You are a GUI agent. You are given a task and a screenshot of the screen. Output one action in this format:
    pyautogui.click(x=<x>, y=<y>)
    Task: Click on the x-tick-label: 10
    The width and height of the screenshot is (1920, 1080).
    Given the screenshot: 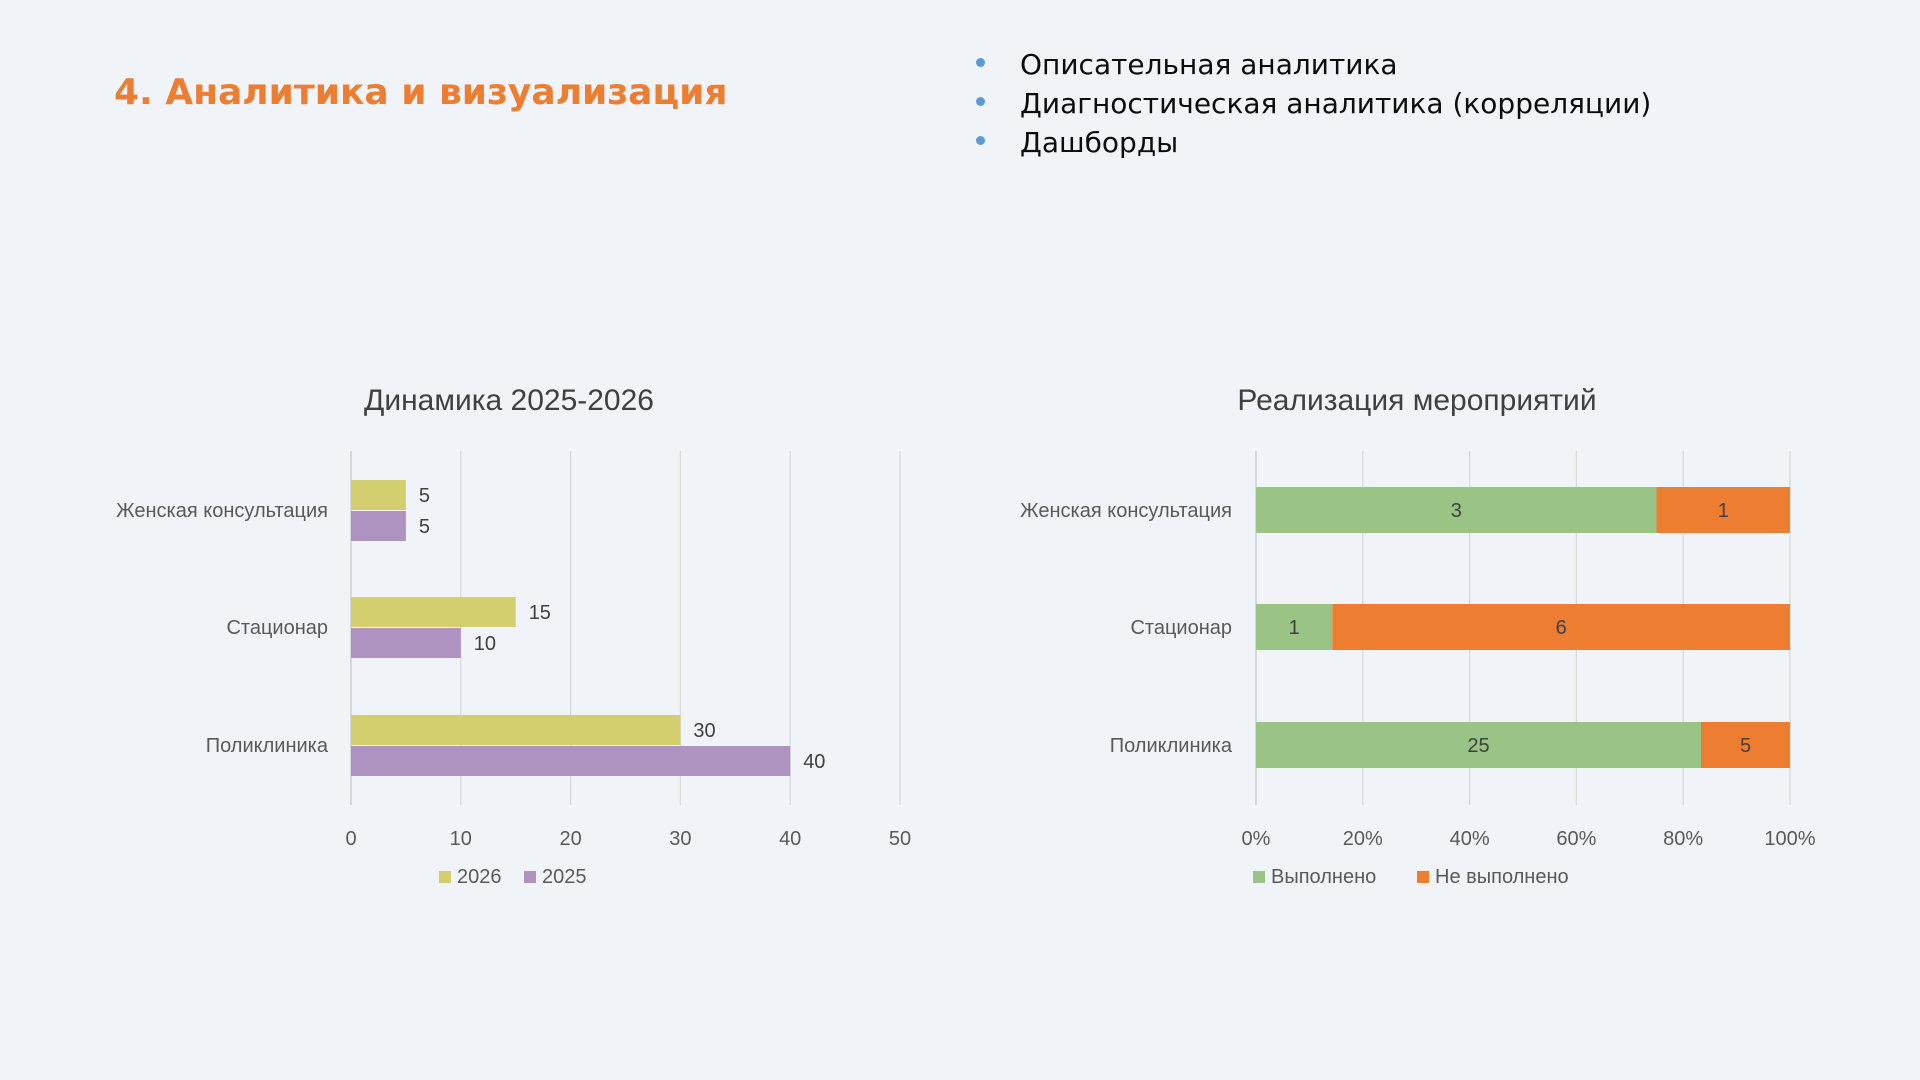 What is the action you would take?
    pyautogui.click(x=461, y=839)
    